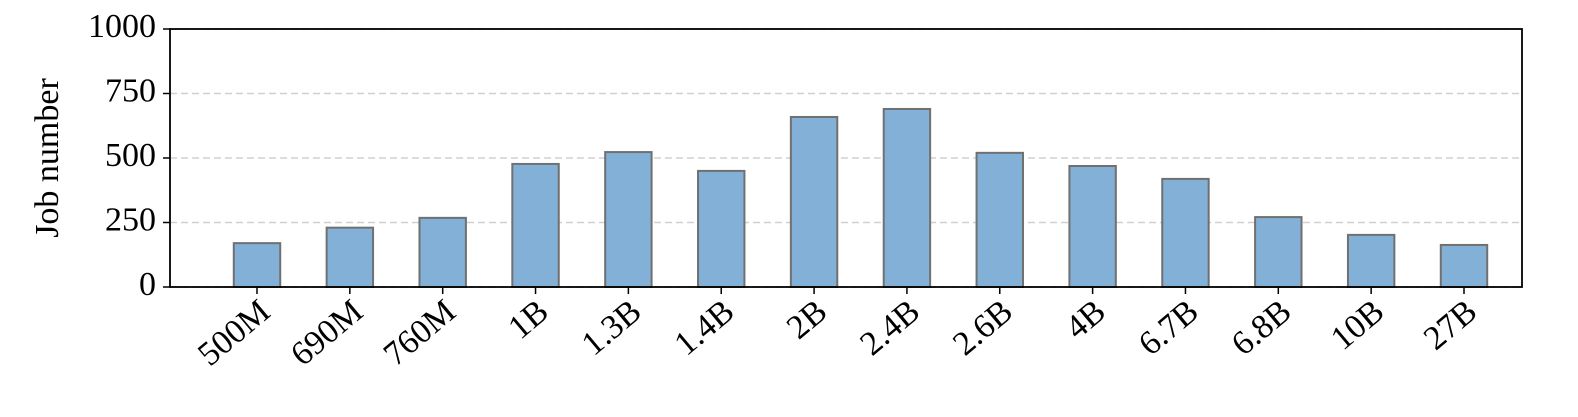  What do you see at coordinates (705, 328) in the screenshot?
I see `x-tick-label: 1.4B` at bounding box center [705, 328].